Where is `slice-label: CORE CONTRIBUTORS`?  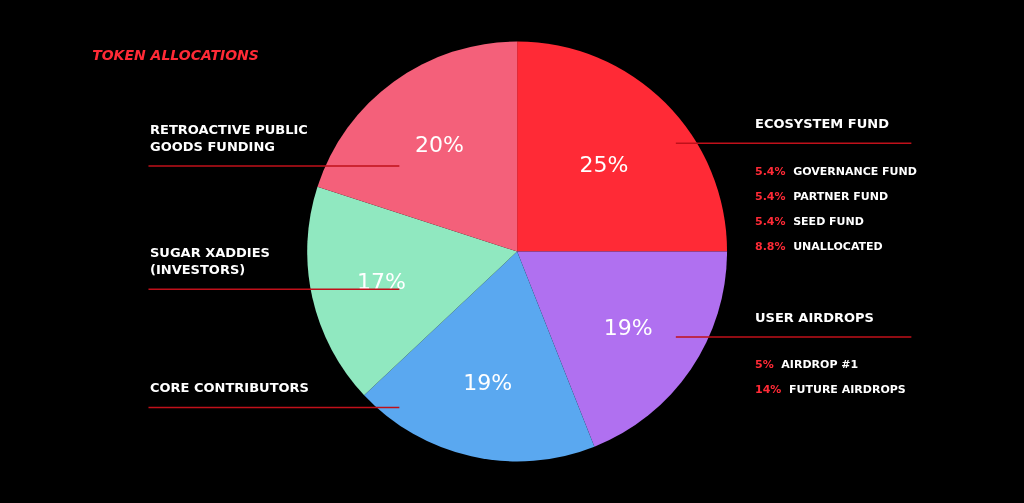 slice-label: CORE CONTRIBUTORS is located at coordinates (229, 387).